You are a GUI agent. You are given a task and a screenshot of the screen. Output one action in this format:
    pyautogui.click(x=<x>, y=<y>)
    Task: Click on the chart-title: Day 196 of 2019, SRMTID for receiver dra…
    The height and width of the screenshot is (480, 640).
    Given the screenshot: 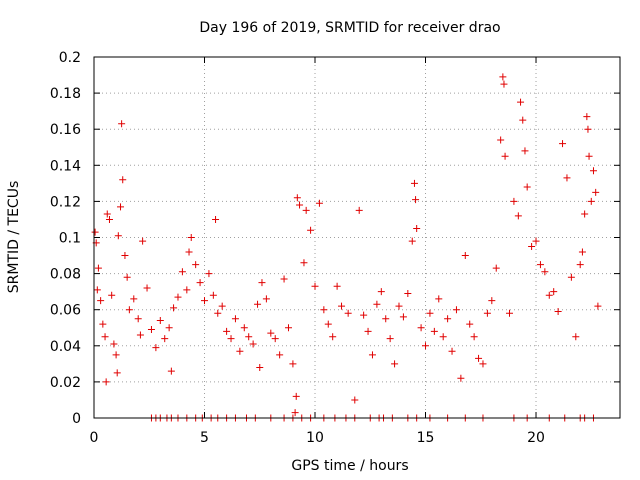 What is the action you would take?
    pyautogui.click(x=349, y=28)
    